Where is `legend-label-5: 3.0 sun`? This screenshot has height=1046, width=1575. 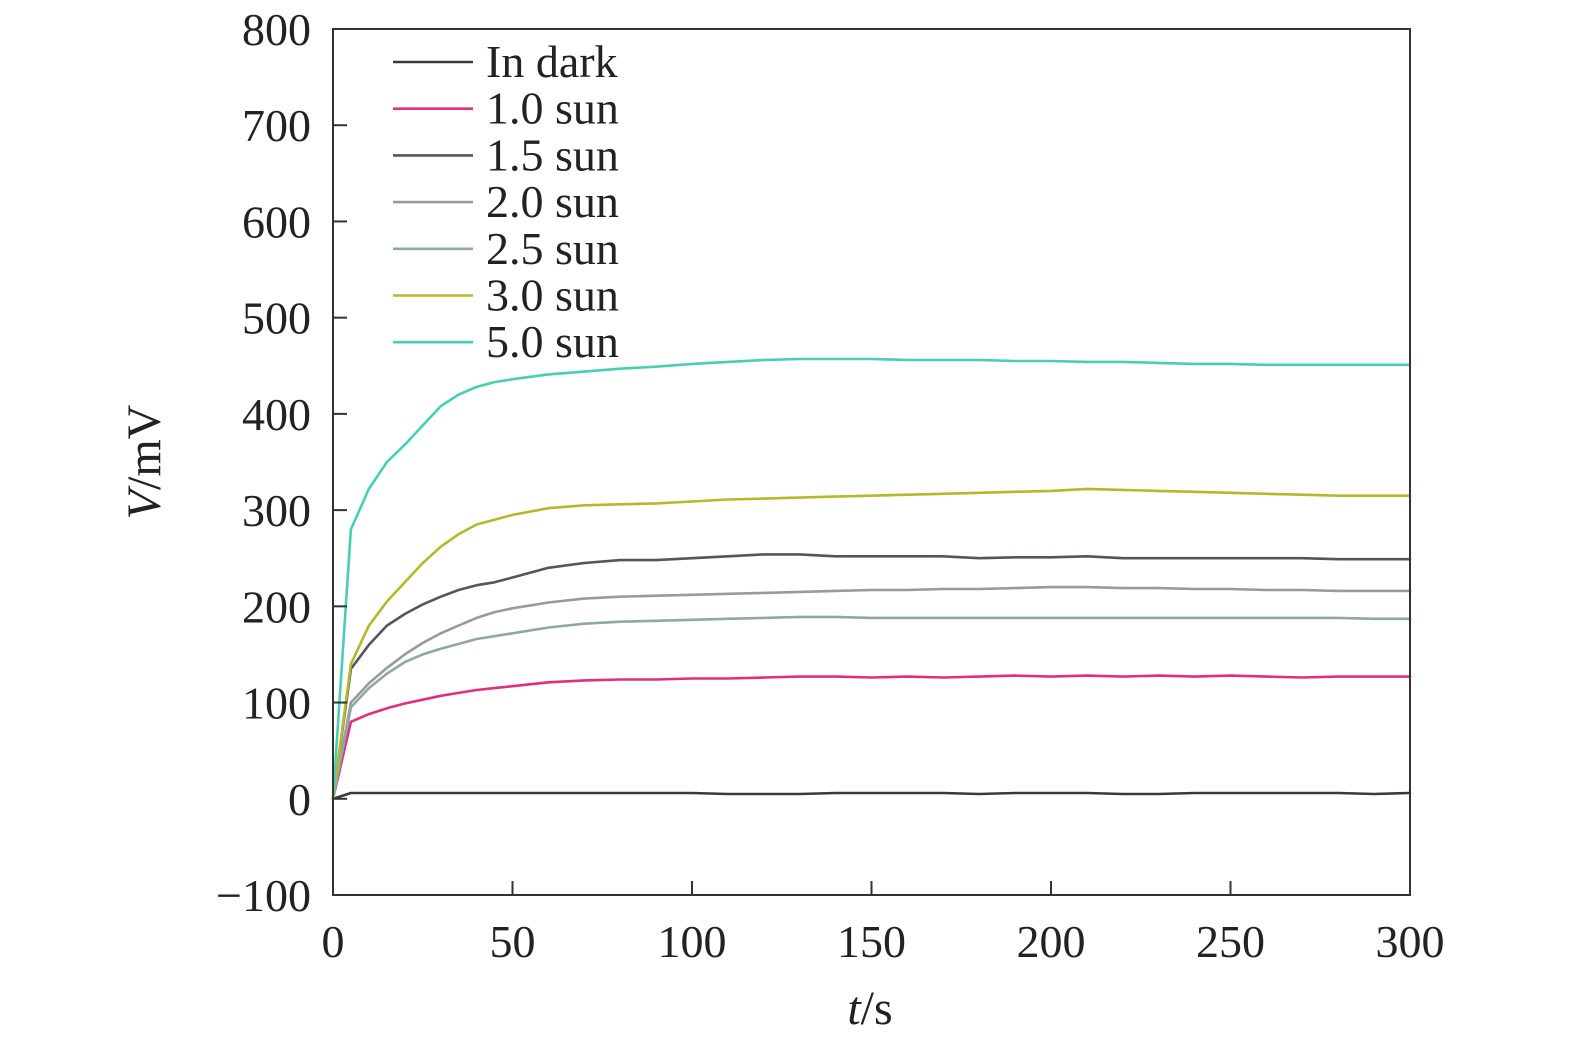 legend-label-5: 3.0 sun is located at coordinates (552, 295).